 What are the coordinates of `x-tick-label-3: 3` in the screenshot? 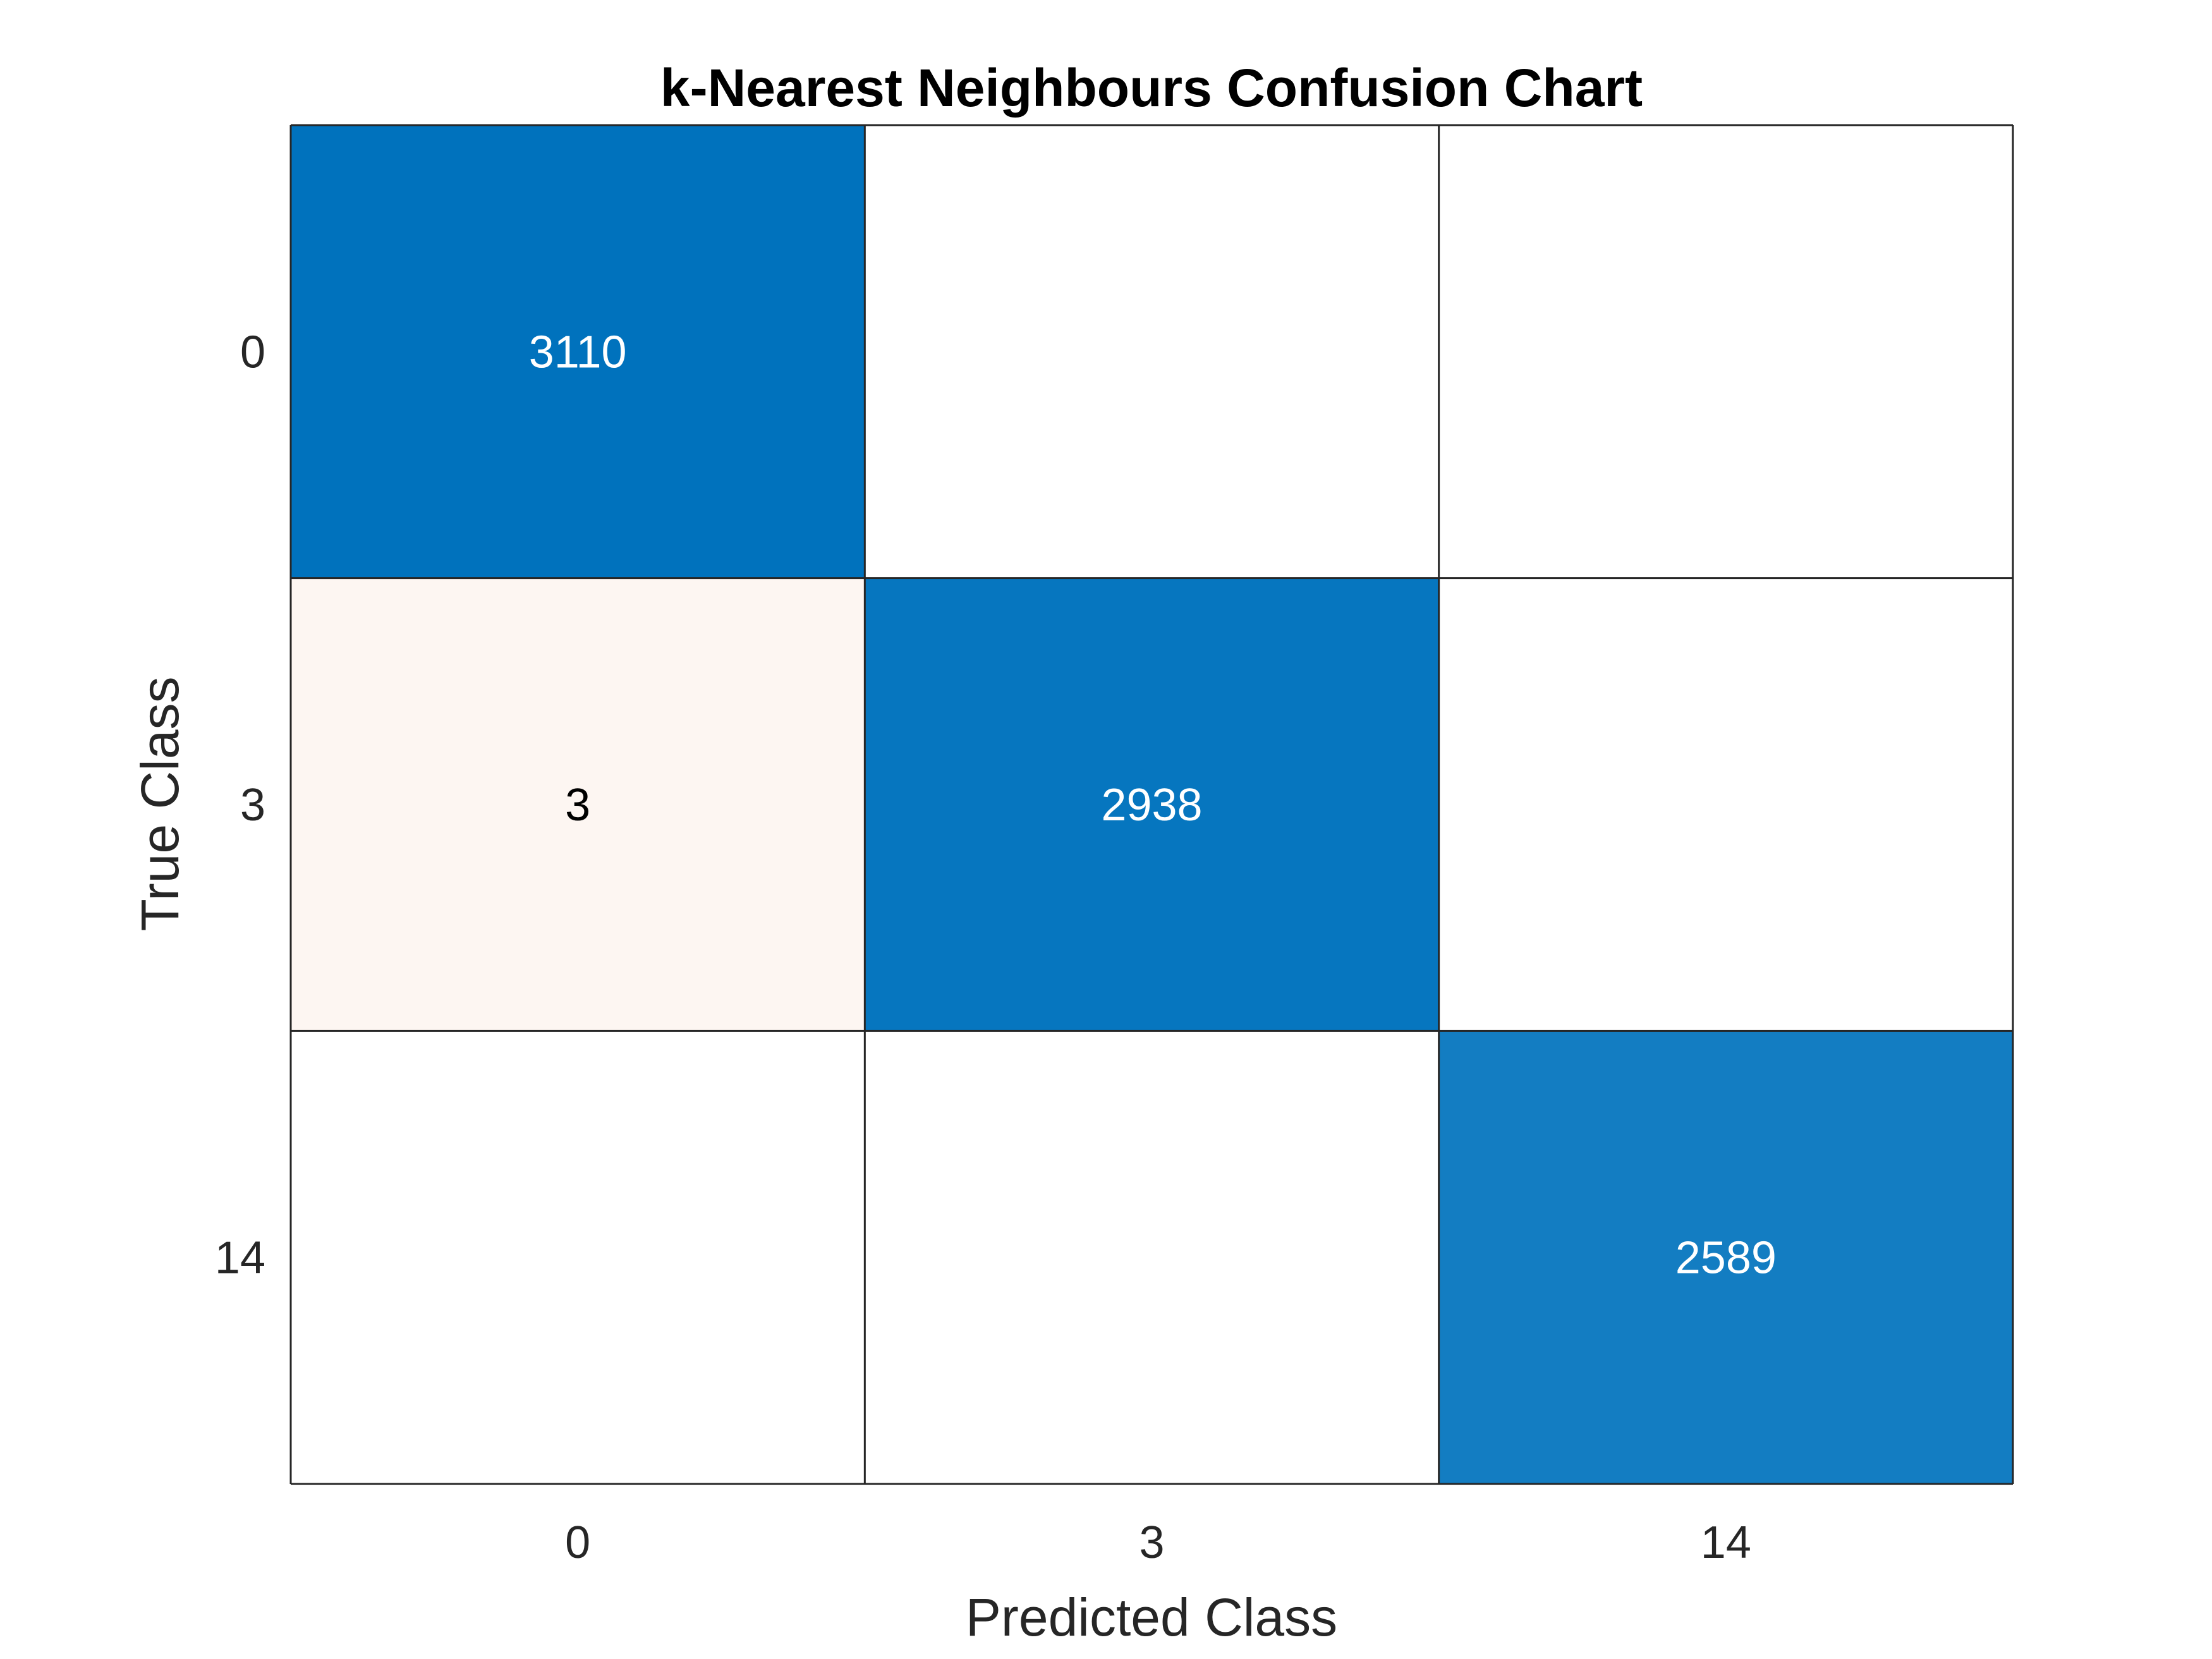 It's located at (1151, 1542).